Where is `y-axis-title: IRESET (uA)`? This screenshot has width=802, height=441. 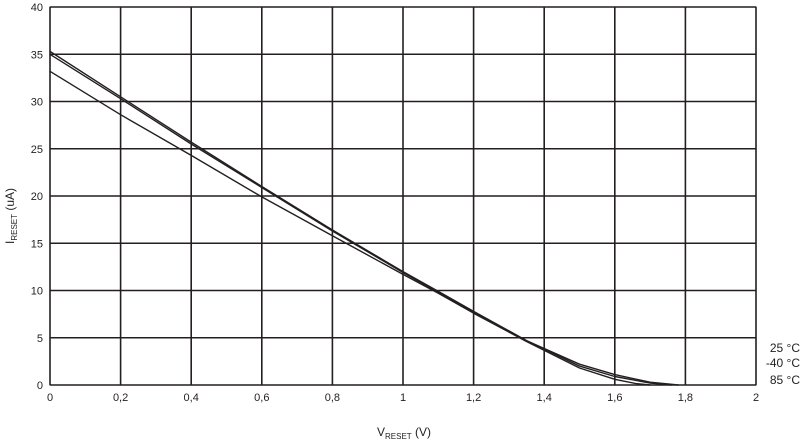
y-axis-title: IRESET (uA) is located at coordinates (11, 216).